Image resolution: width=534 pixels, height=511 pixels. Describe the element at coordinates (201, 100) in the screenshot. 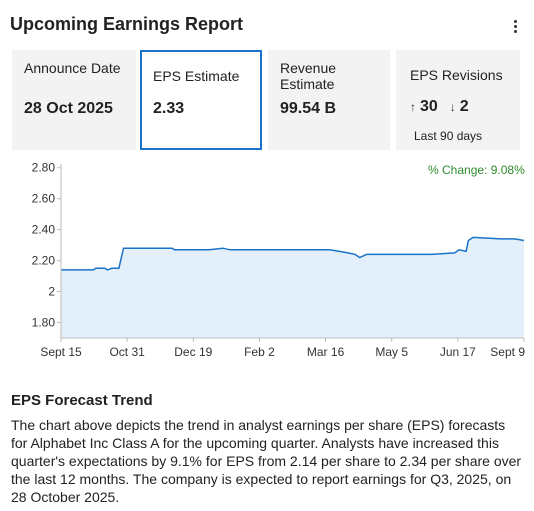

I see `eps-estimate-card: EPS Estimate 2.33` at that location.